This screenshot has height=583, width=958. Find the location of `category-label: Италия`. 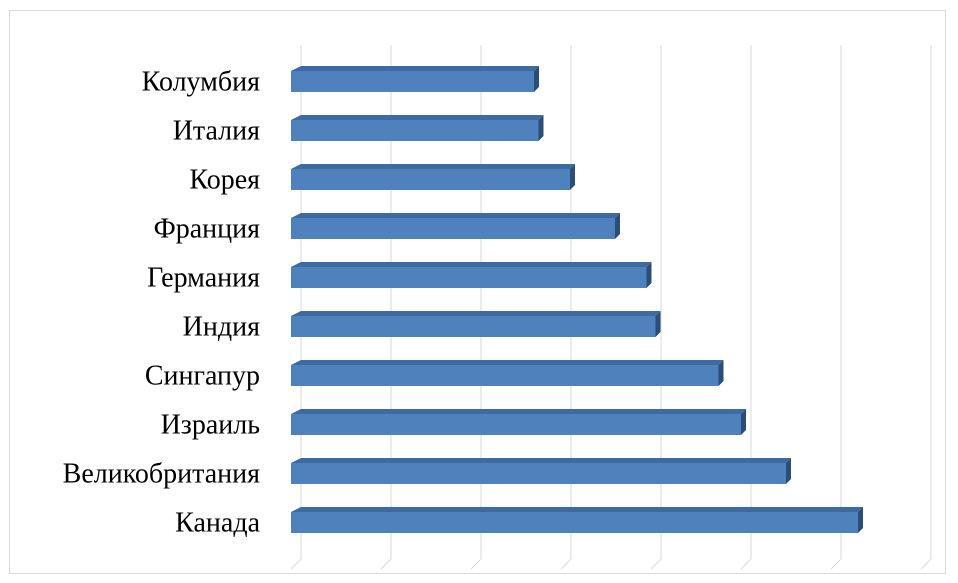

category-label: Италия is located at coordinates (216, 131).